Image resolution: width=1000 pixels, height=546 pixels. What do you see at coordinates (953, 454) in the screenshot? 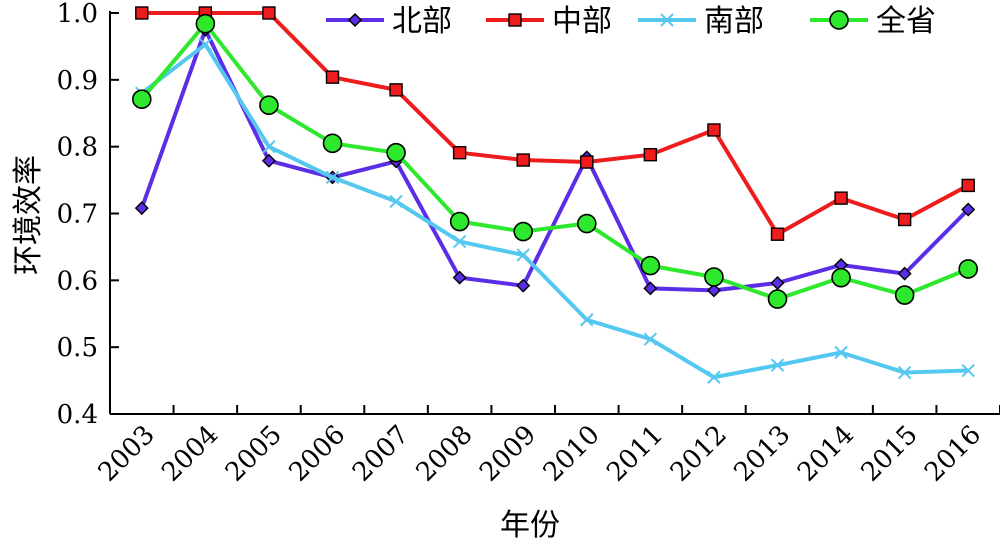
I see `x-tick-label: 2016` at bounding box center [953, 454].